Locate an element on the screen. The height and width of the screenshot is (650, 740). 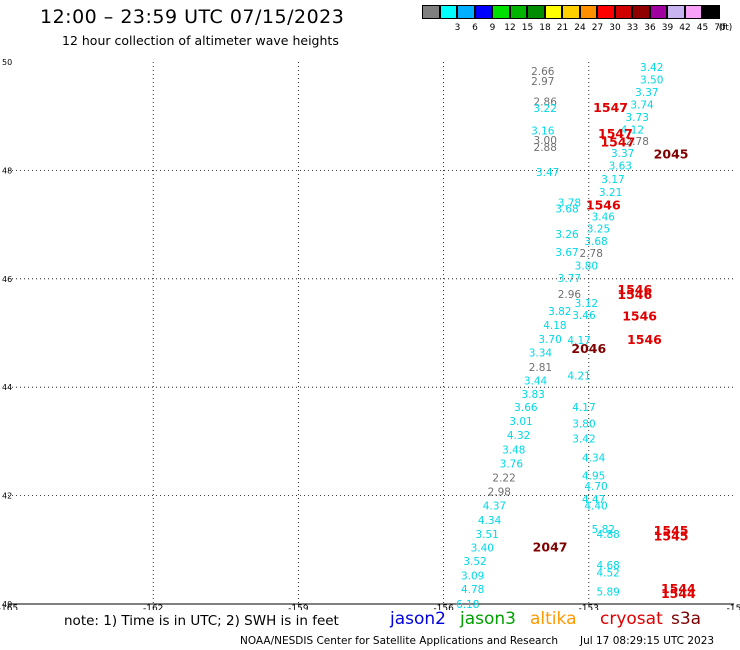
wave-height-value: 3.52 is located at coordinates (474, 562).